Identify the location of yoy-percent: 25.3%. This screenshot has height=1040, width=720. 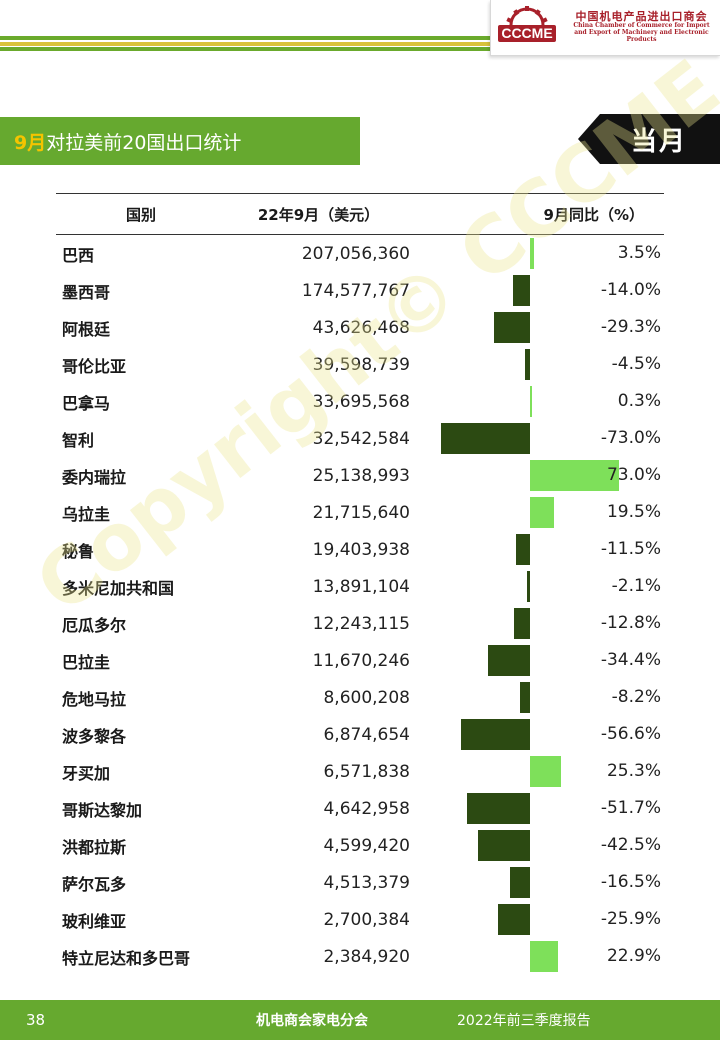
(633, 771).